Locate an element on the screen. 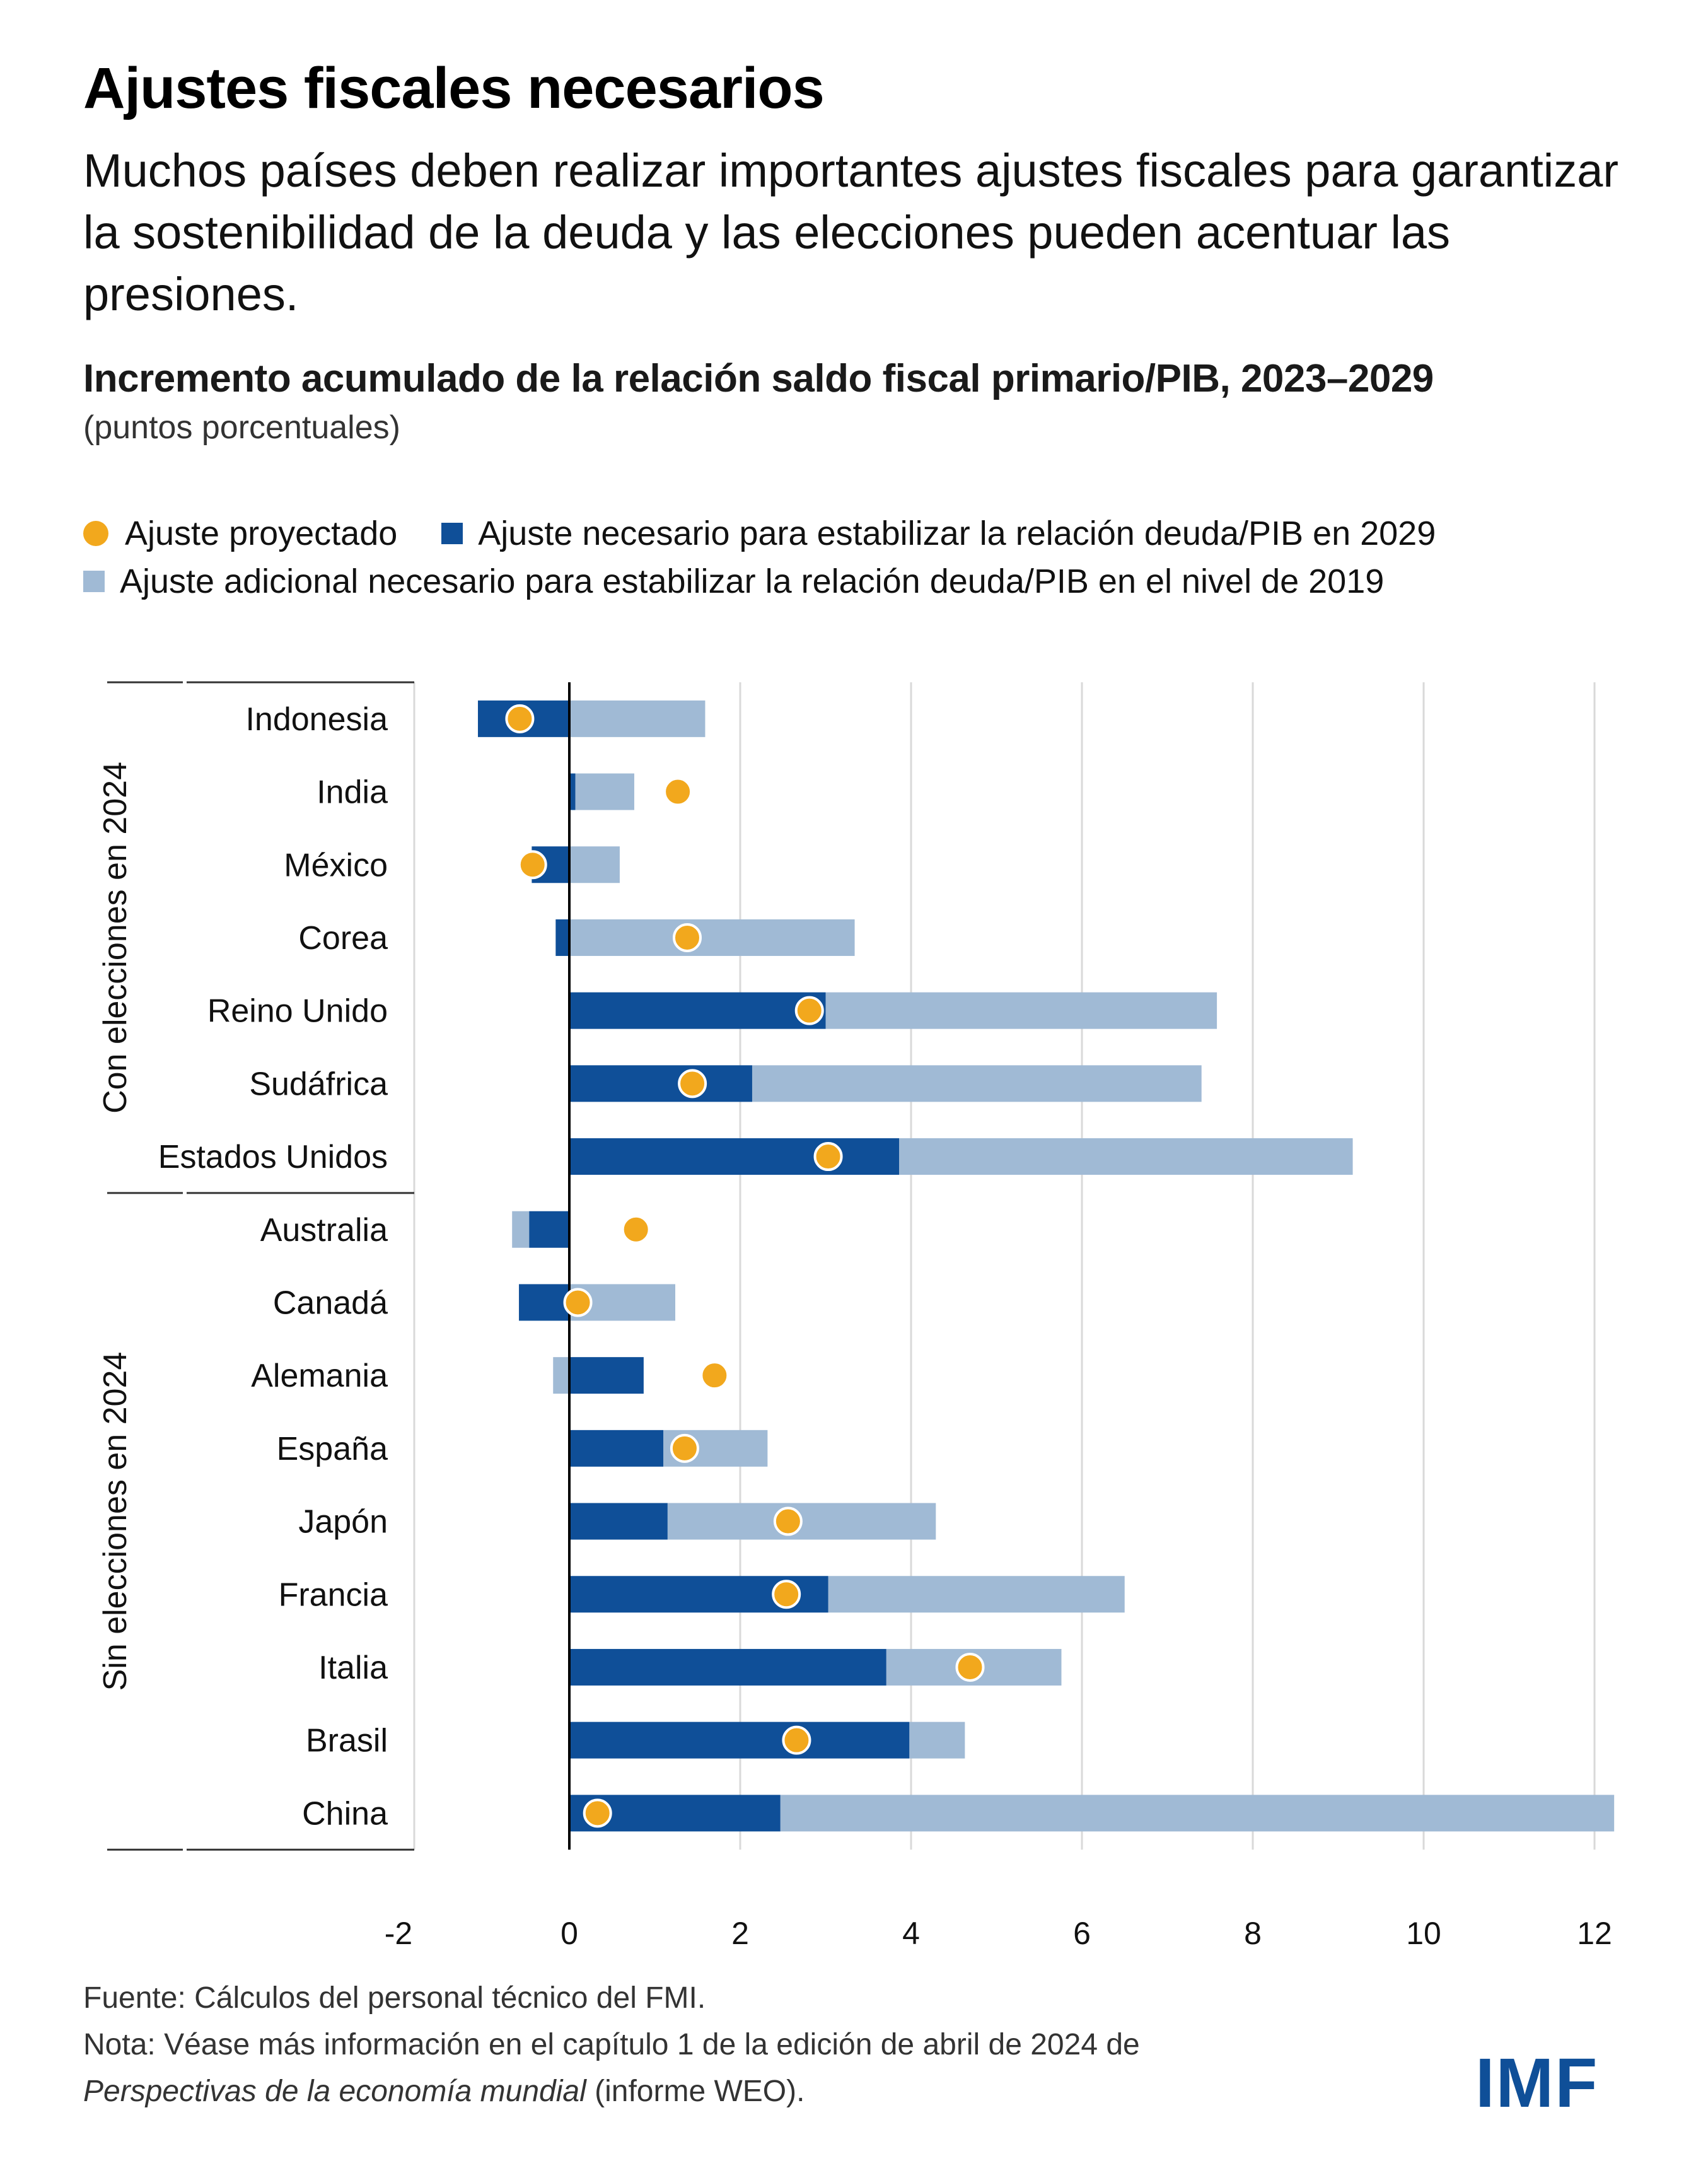 This screenshot has width=1708, height=2173. imf-logo: IMF is located at coordinates (1537, 2083).